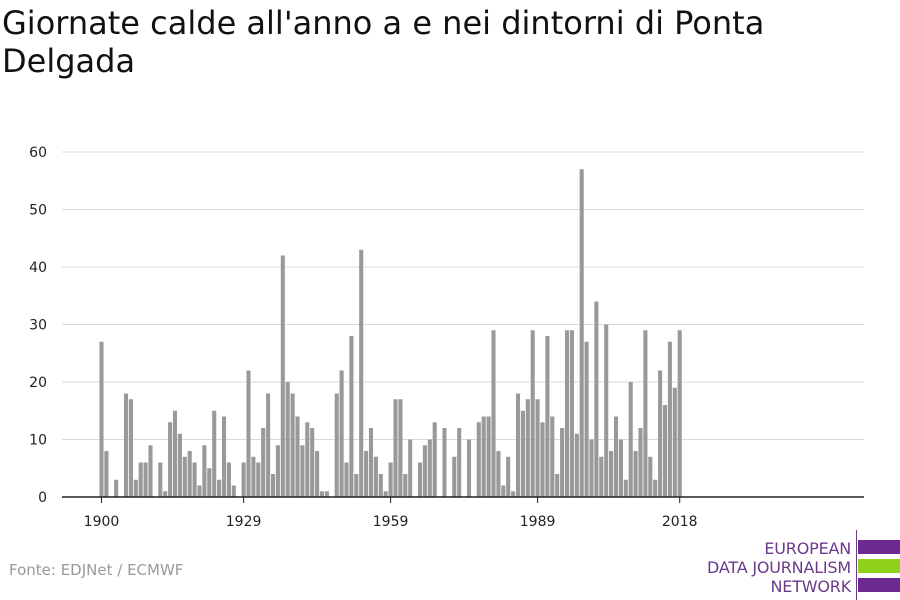 The height and width of the screenshot is (600, 900). Describe the element at coordinates (96, 570) in the screenshot. I see `source-note: Fonte: EDJNet / ECMWF` at that location.